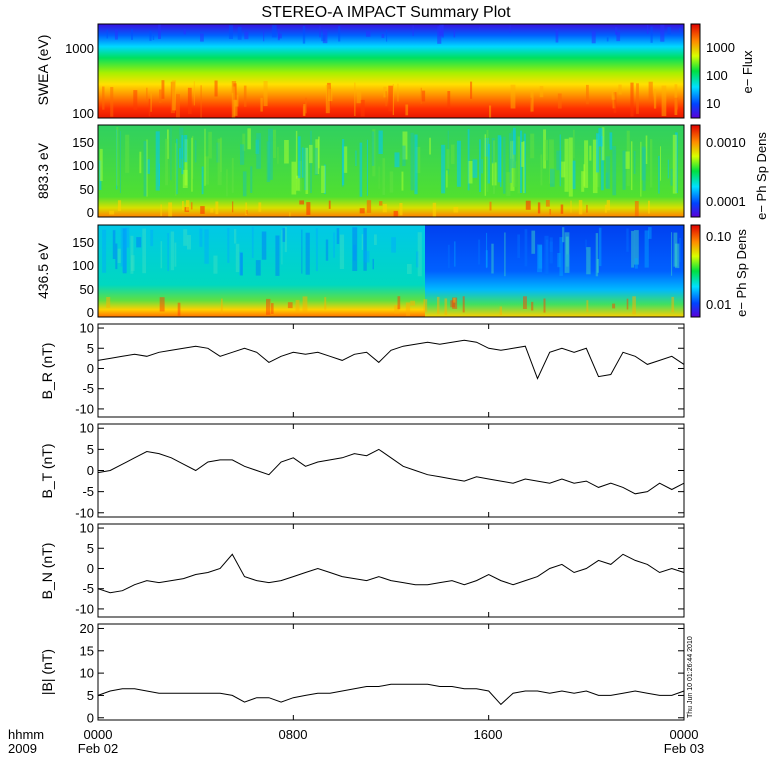 Image resolution: width=780 pixels, height=780 pixels. Describe the element at coordinates (83, 242) in the screenshot. I see `spectrogram-436-ytick: 150` at that location.